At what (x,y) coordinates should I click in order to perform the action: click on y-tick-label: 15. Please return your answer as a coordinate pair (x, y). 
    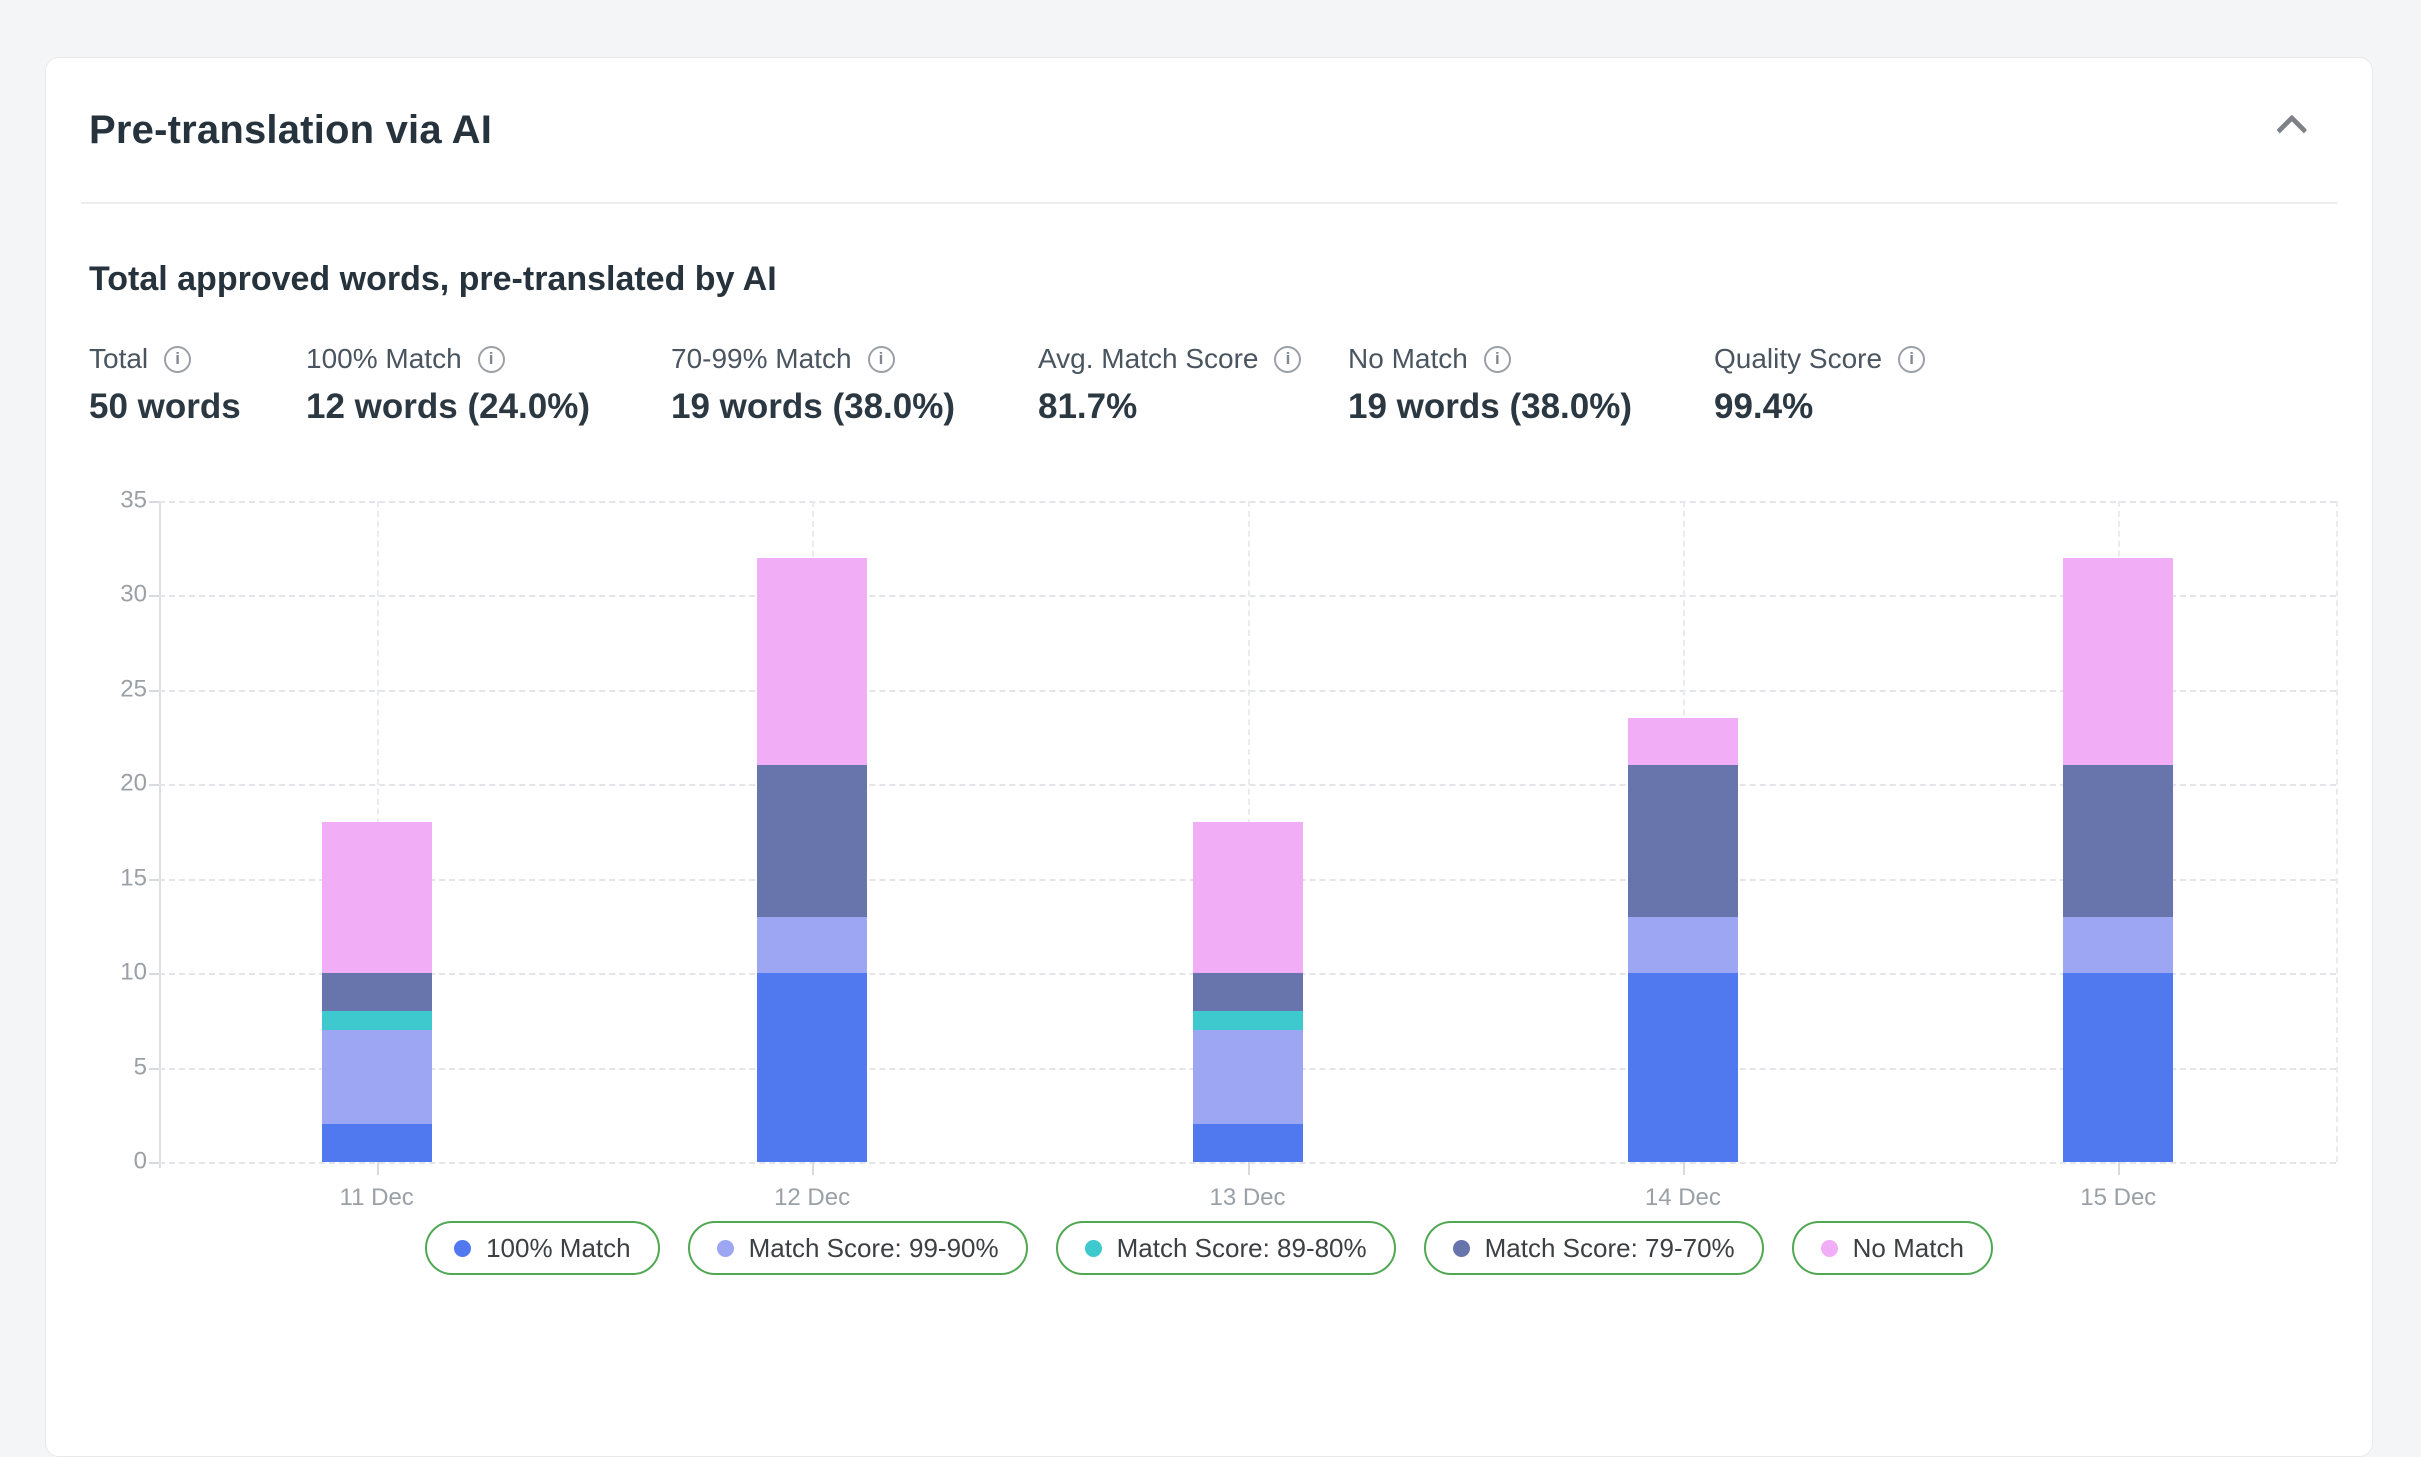
    Looking at the image, I should click on (133, 878).